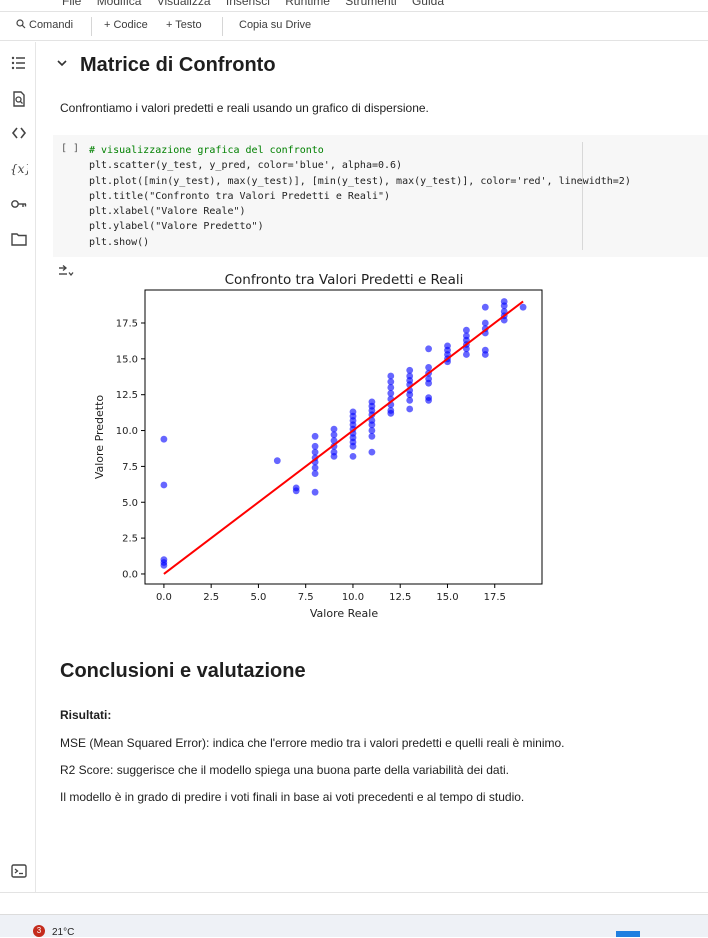  What do you see at coordinates (275, 25) in the screenshot?
I see `copy-to-drive-button: Copia su Drive` at bounding box center [275, 25].